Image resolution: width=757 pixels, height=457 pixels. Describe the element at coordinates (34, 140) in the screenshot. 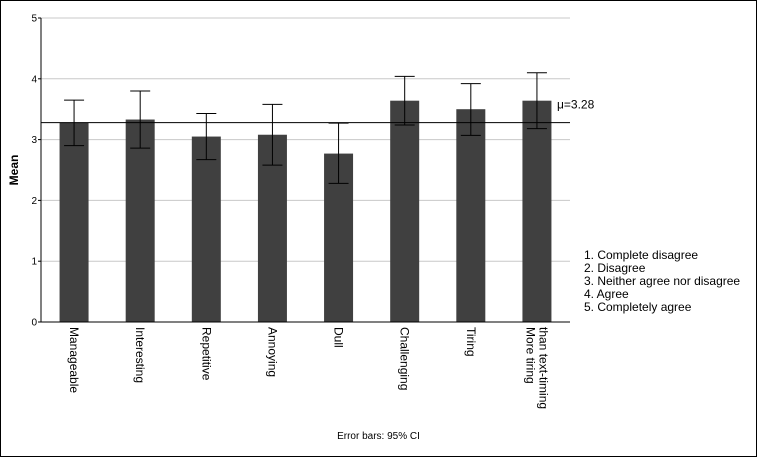

I see `y-tick-label: 3` at that location.